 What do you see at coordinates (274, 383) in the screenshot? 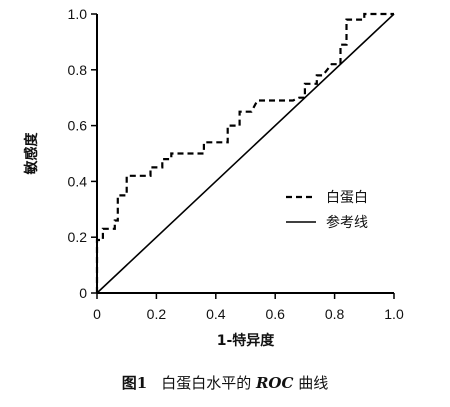
I see `caption-roc: ROC` at bounding box center [274, 383].